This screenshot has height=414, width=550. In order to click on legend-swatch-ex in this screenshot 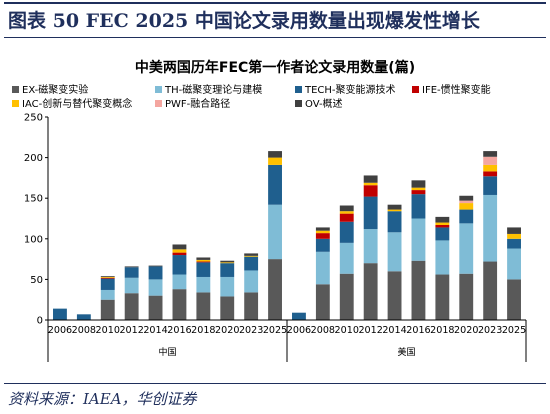, I will do `click(15, 89)`.